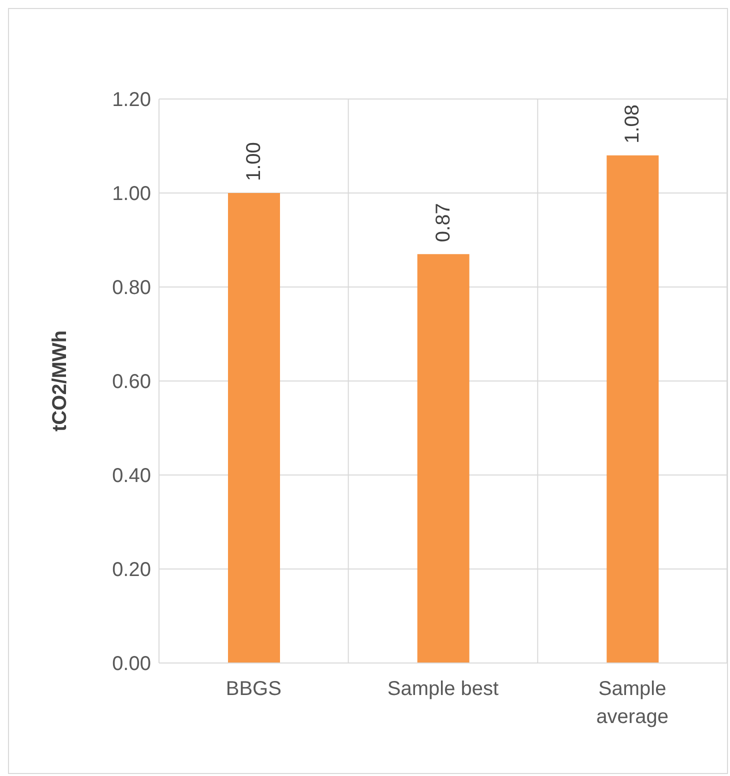 The image size is (730, 776). Describe the element at coordinates (254, 689) in the screenshot. I see `x-tick-label: BBGS` at that location.